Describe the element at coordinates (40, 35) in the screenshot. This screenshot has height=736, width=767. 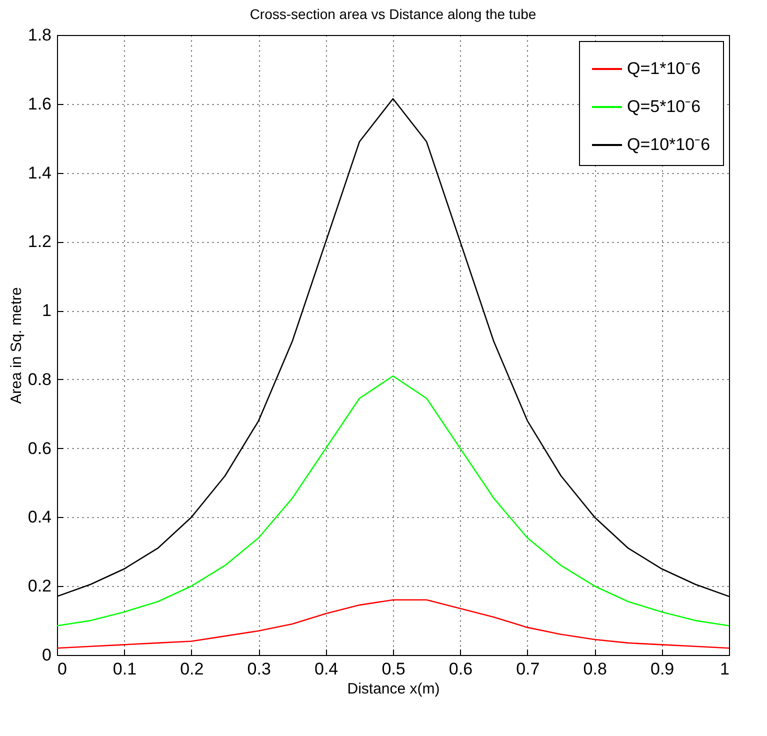
I see `y-tick-label: 1.8` at that location.